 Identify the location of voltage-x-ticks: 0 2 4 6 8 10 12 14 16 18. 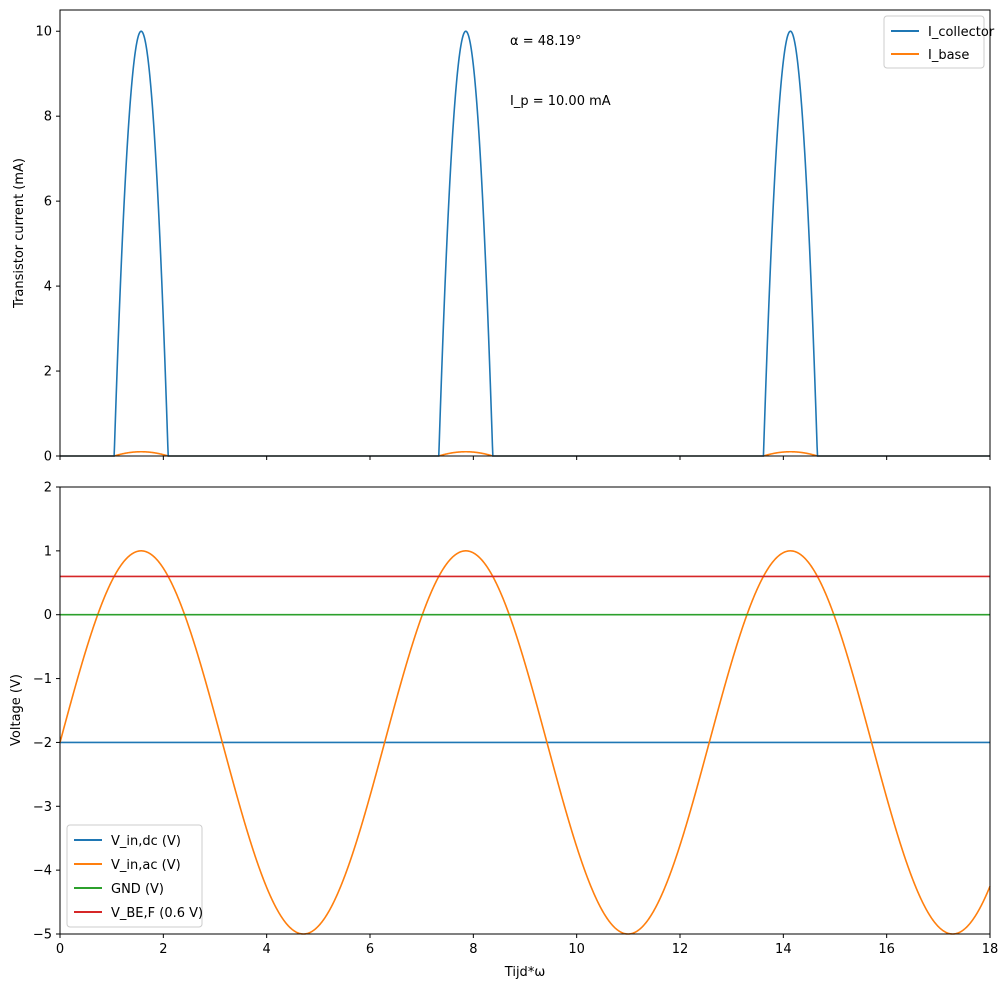
(527, 945).